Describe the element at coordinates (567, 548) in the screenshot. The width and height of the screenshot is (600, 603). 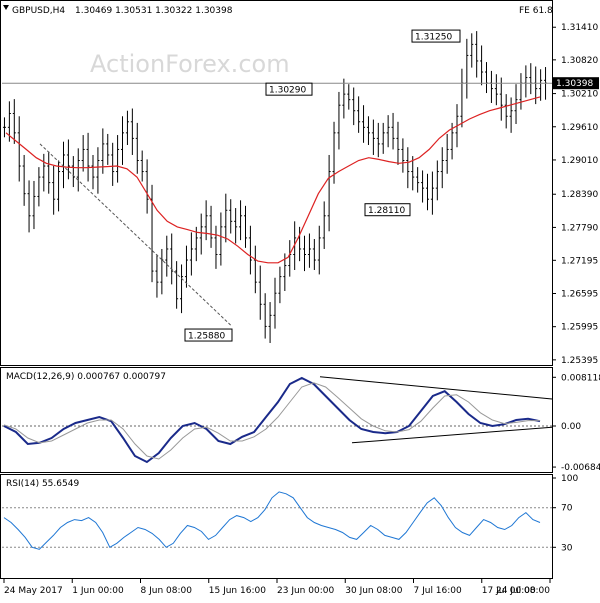
I see `rsi-y-tick-label: 30` at that location.